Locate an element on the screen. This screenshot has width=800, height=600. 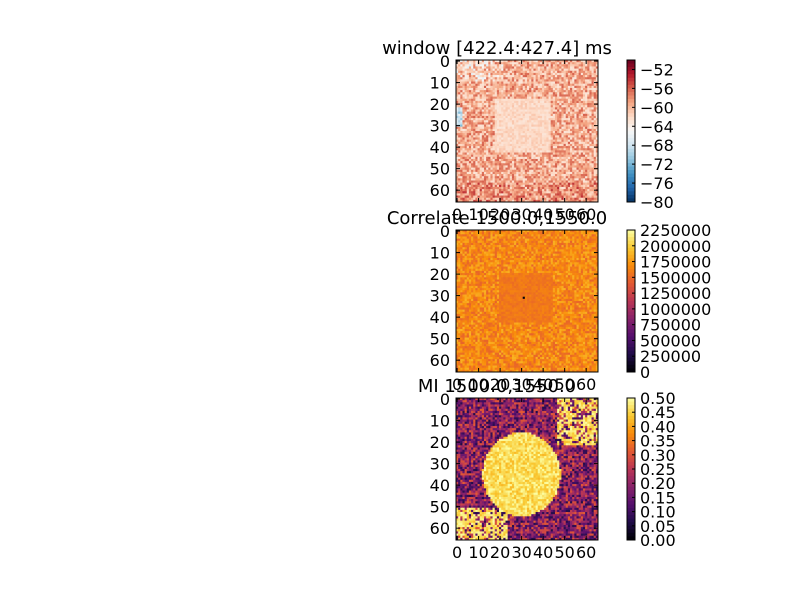
colorbar-segment is located at coordinates (631, 179).